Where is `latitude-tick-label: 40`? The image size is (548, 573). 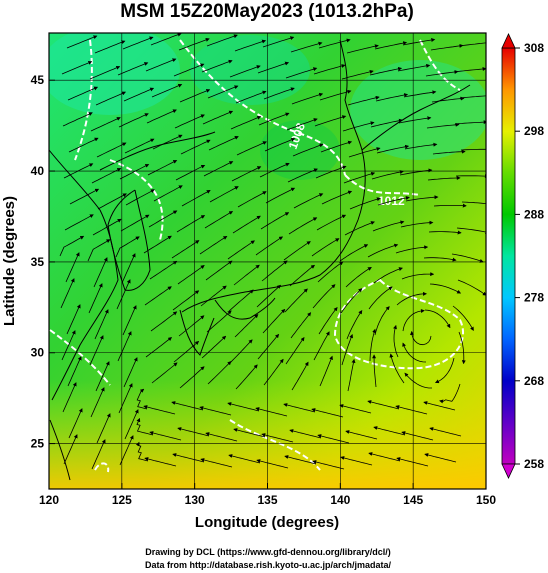 latitude-tick-label: 40 is located at coordinates (38, 171).